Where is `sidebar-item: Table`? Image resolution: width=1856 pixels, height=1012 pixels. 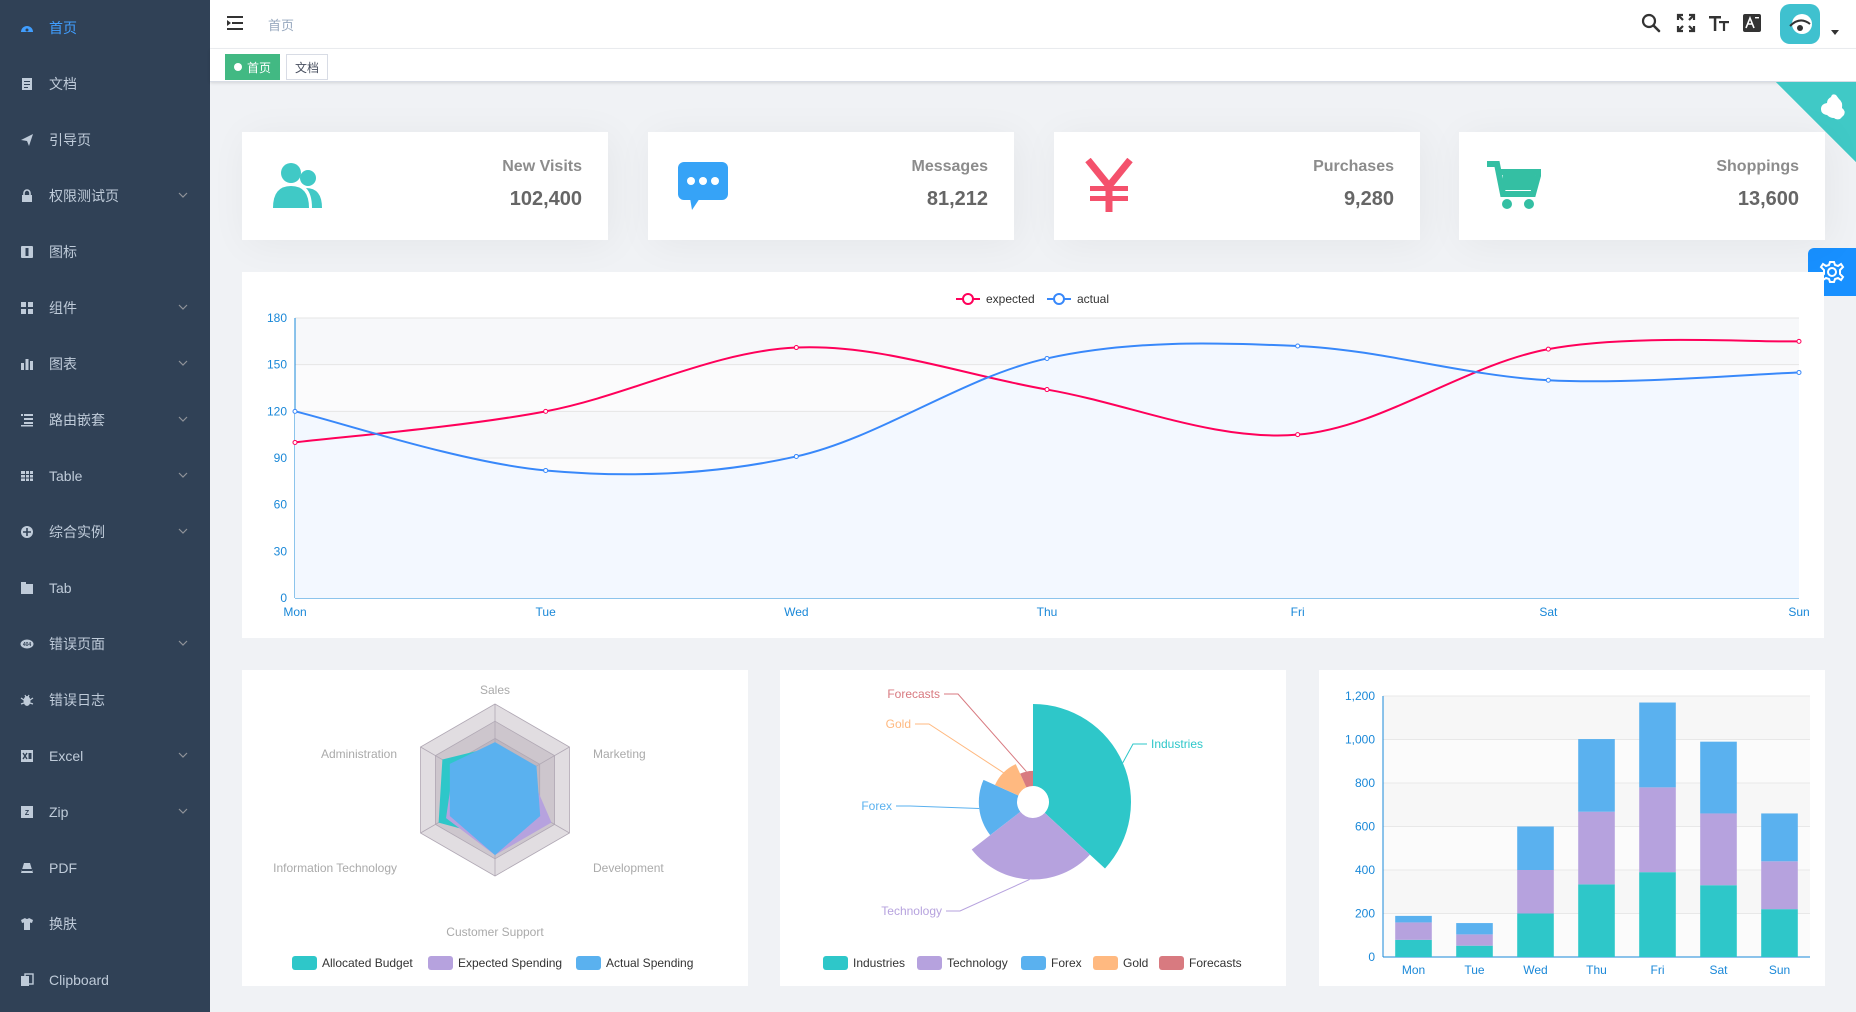 sidebar-item: Table is located at coordinates (105, 476).